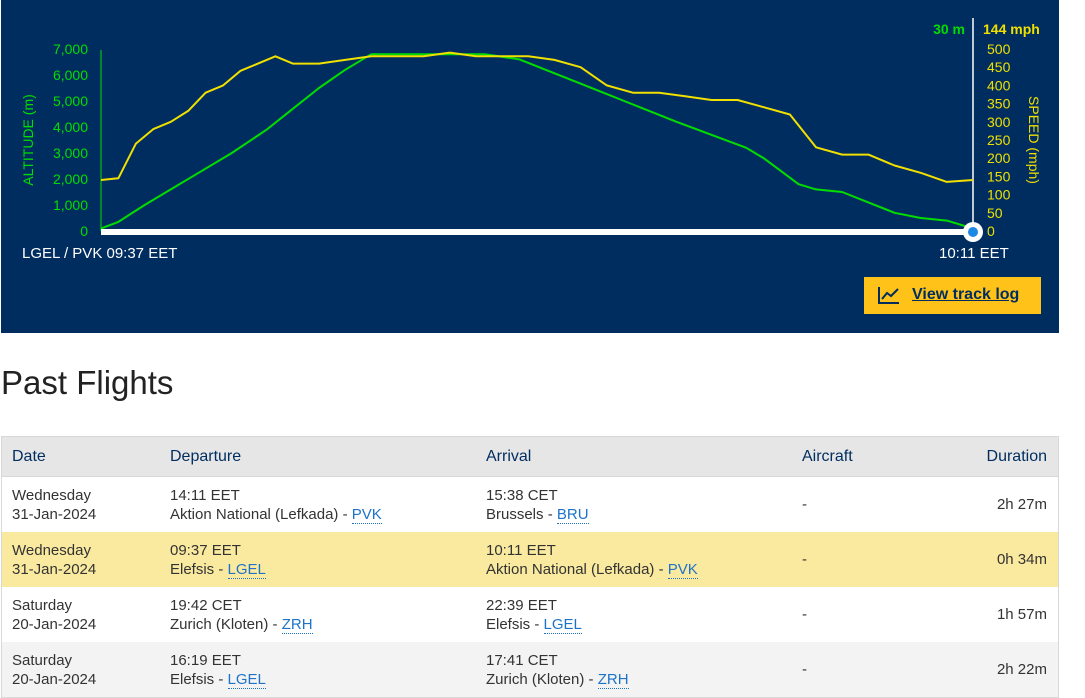  What do you see at coordinates (562, 624) in the screenshot?
I see `arrival-code-link: LGEL` at bounding box center [562, 624].